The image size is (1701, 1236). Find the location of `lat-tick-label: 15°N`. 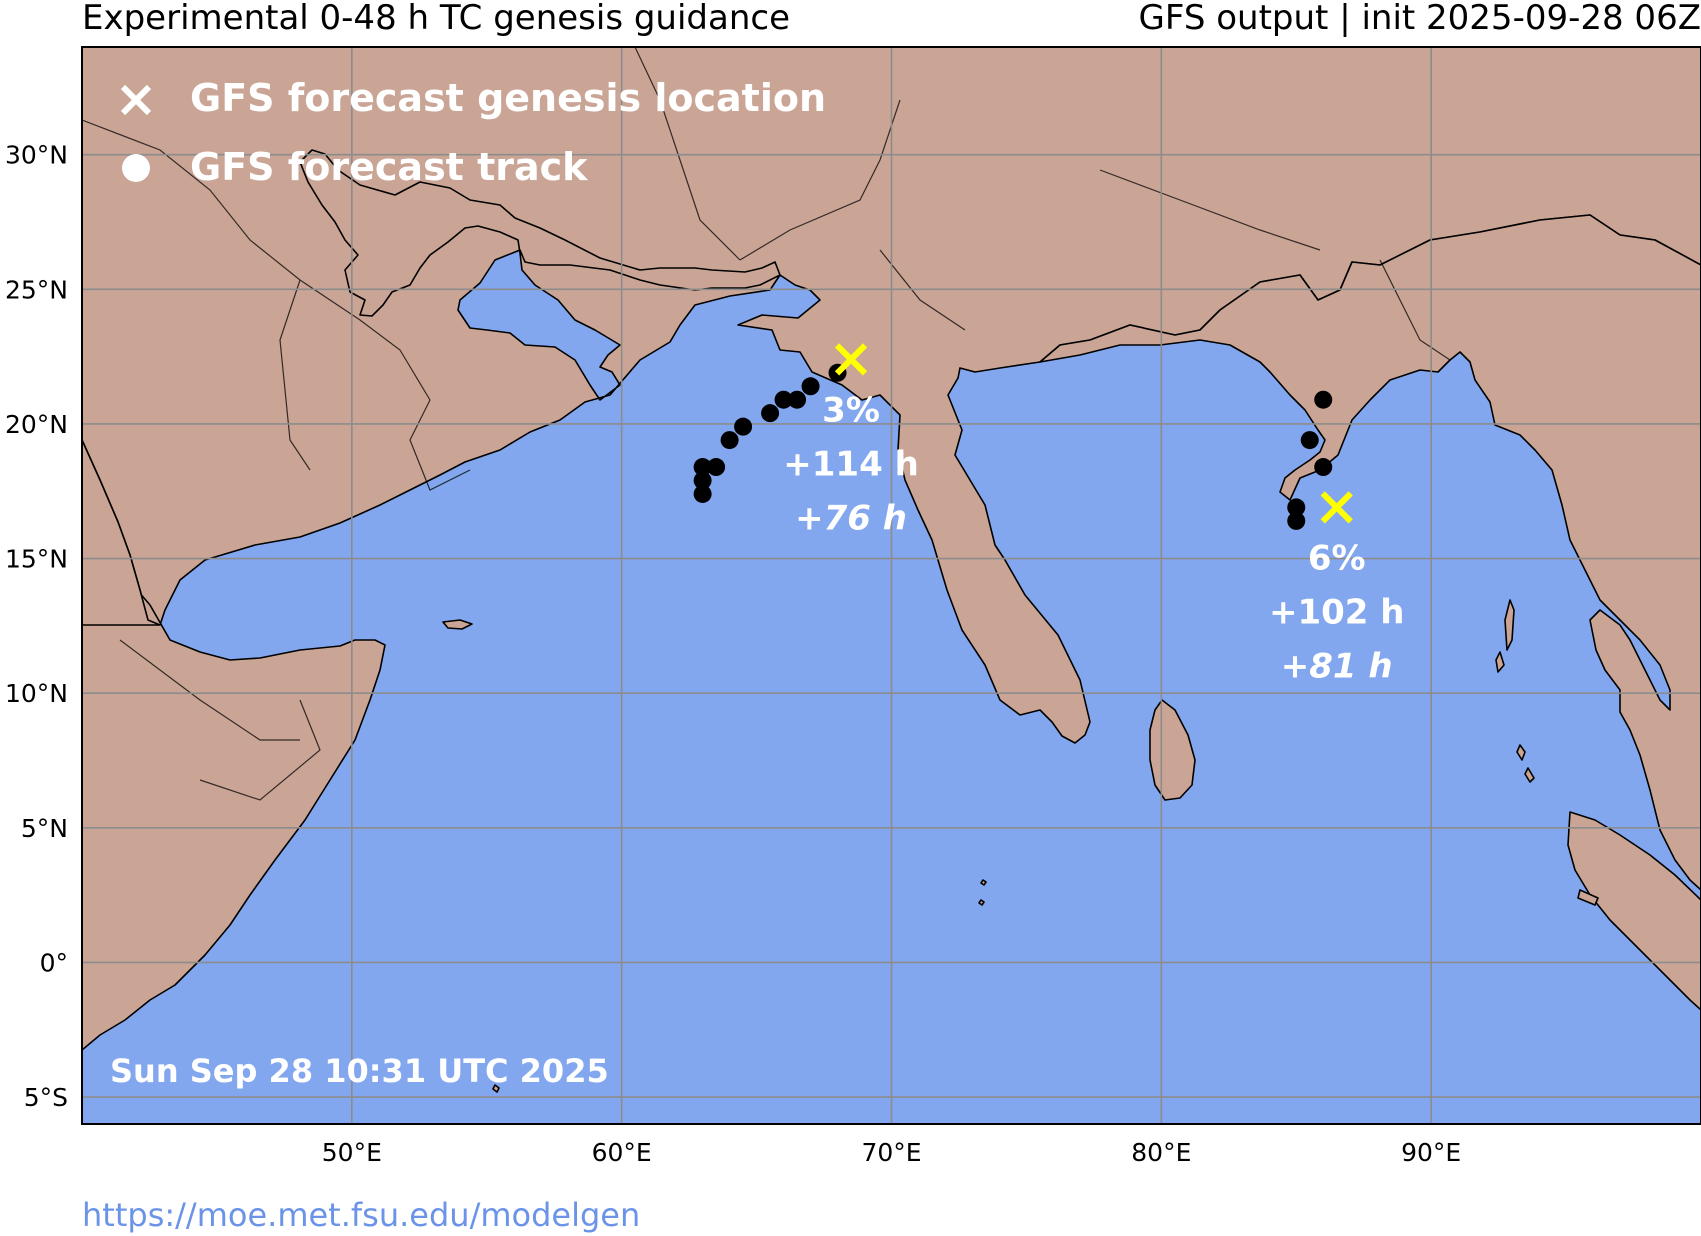

lat-tick-label: 15°N is located at coordinates (36, 559).